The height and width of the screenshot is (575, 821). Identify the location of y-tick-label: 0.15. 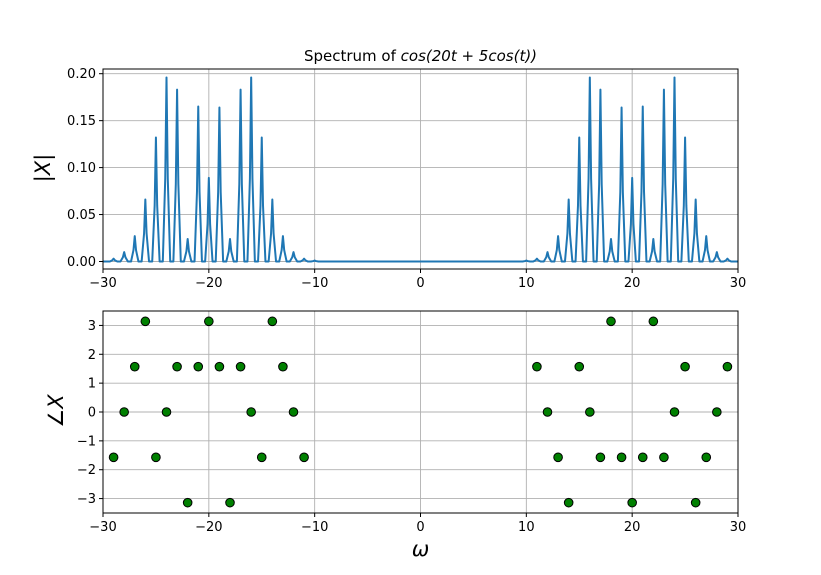
(81, 121).